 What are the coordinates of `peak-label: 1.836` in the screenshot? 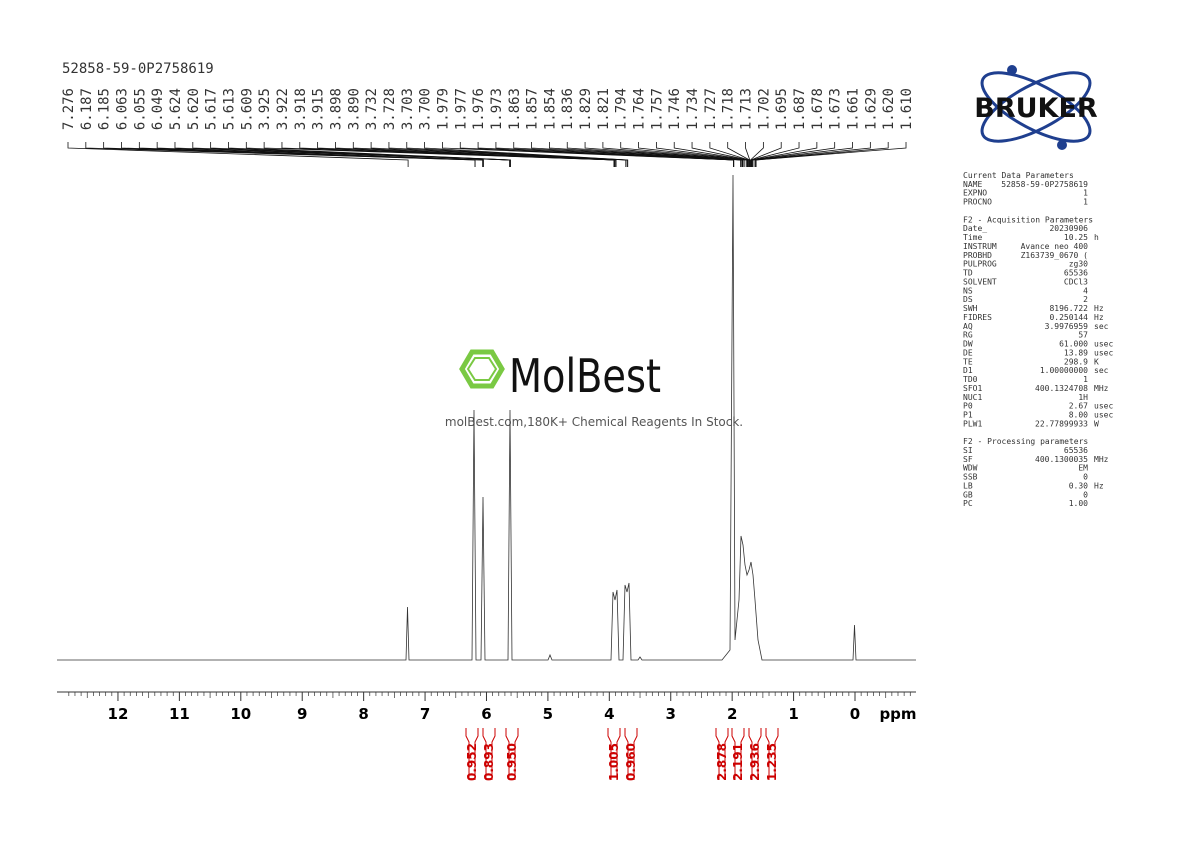 It's located at (568, 109).